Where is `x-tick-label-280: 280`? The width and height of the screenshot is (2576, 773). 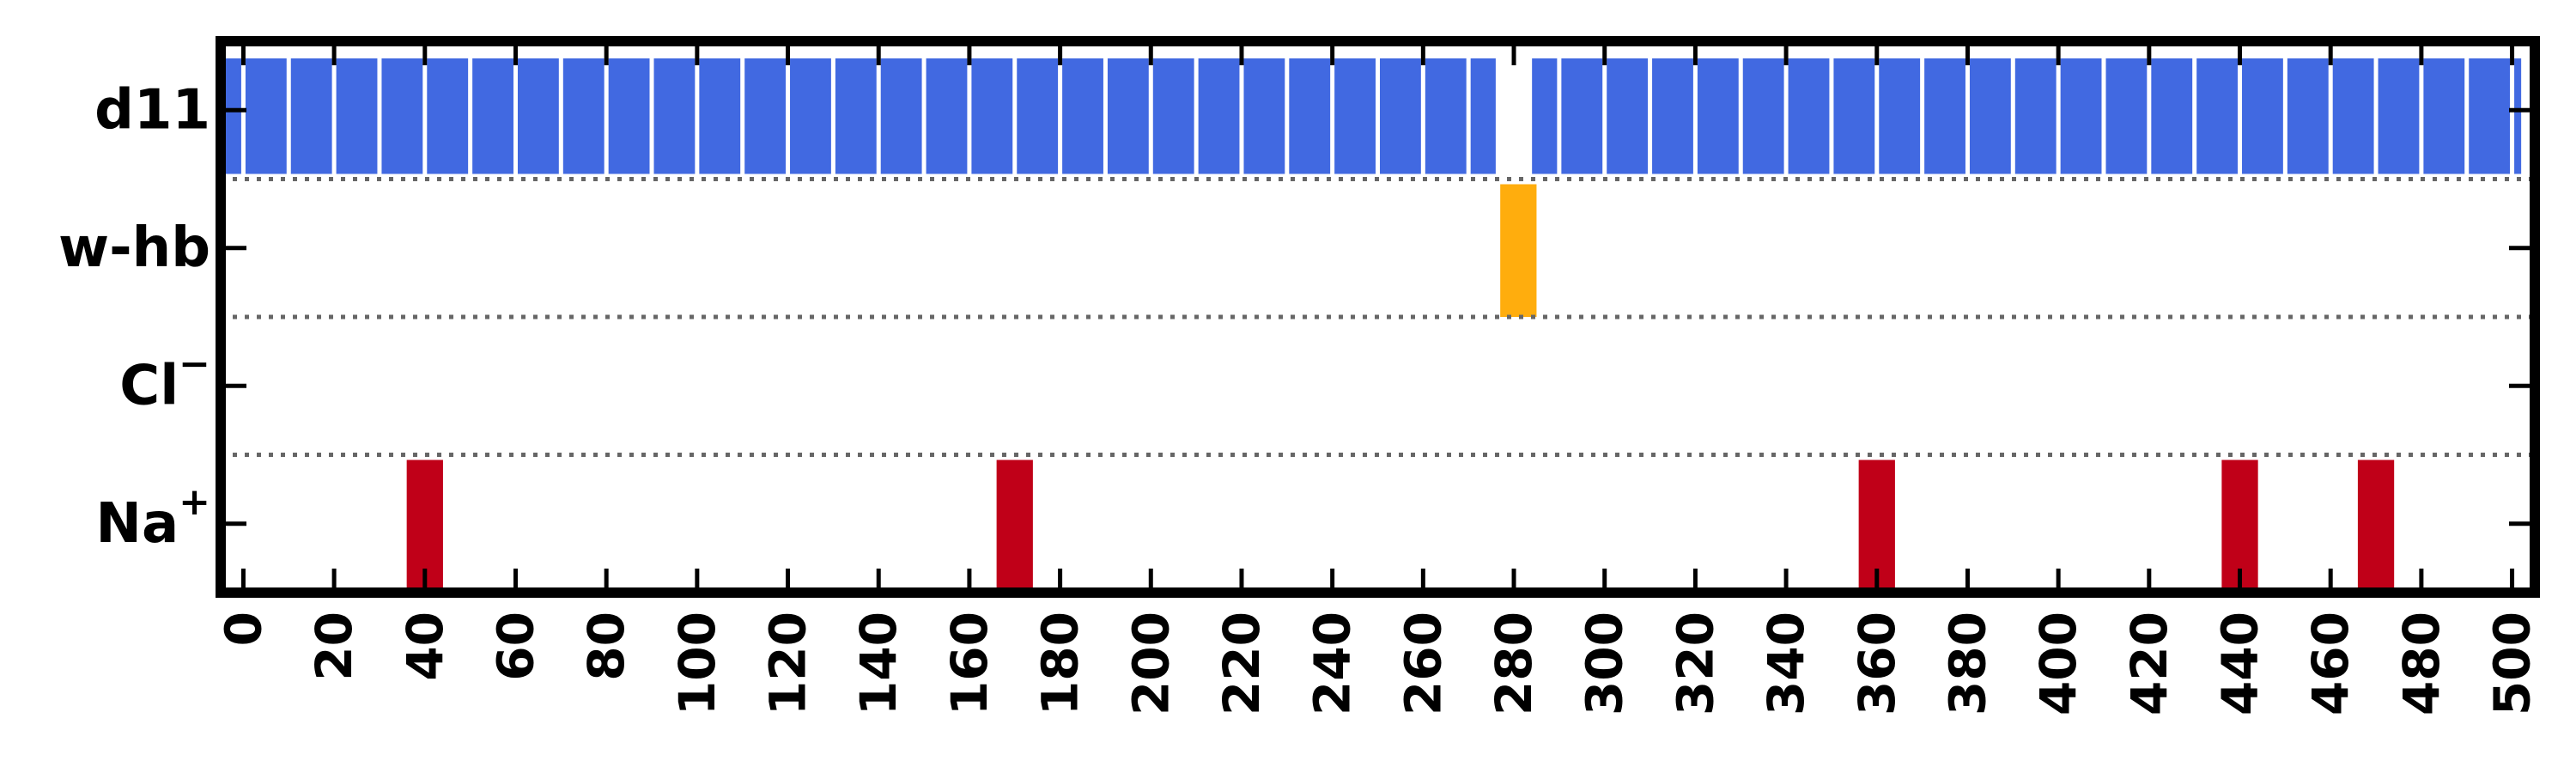 x-tick-label-280: 280 is located at coordinates (1514, 663).